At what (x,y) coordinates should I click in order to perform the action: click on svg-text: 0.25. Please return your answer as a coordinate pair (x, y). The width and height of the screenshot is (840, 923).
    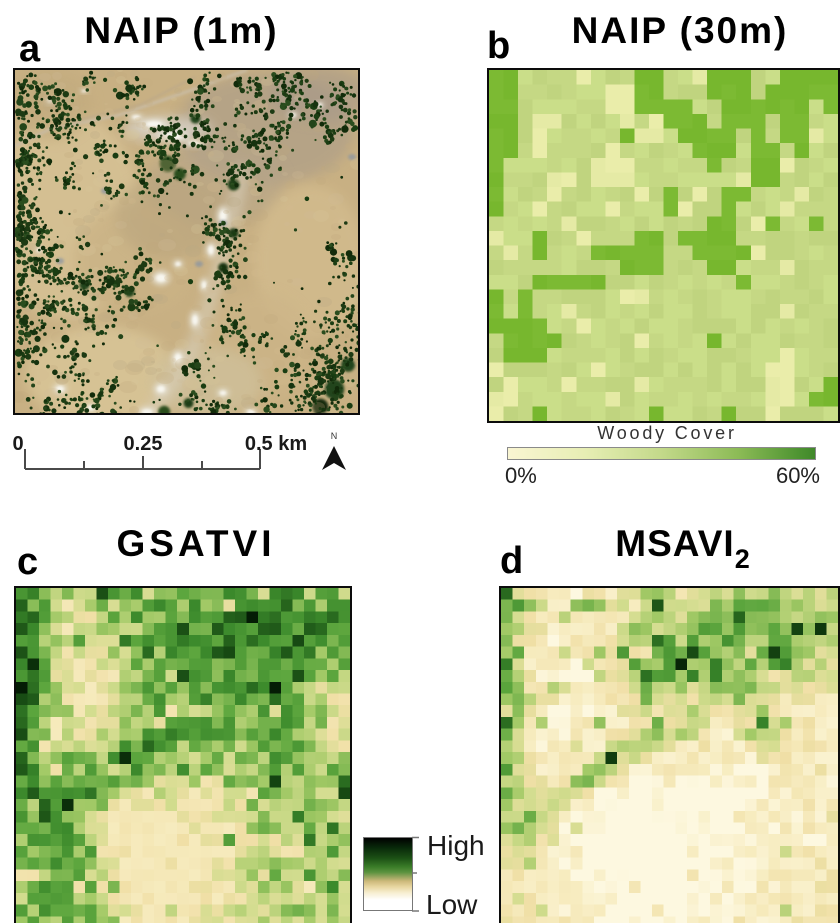
    Looking at the image, I should click on (143, 444).